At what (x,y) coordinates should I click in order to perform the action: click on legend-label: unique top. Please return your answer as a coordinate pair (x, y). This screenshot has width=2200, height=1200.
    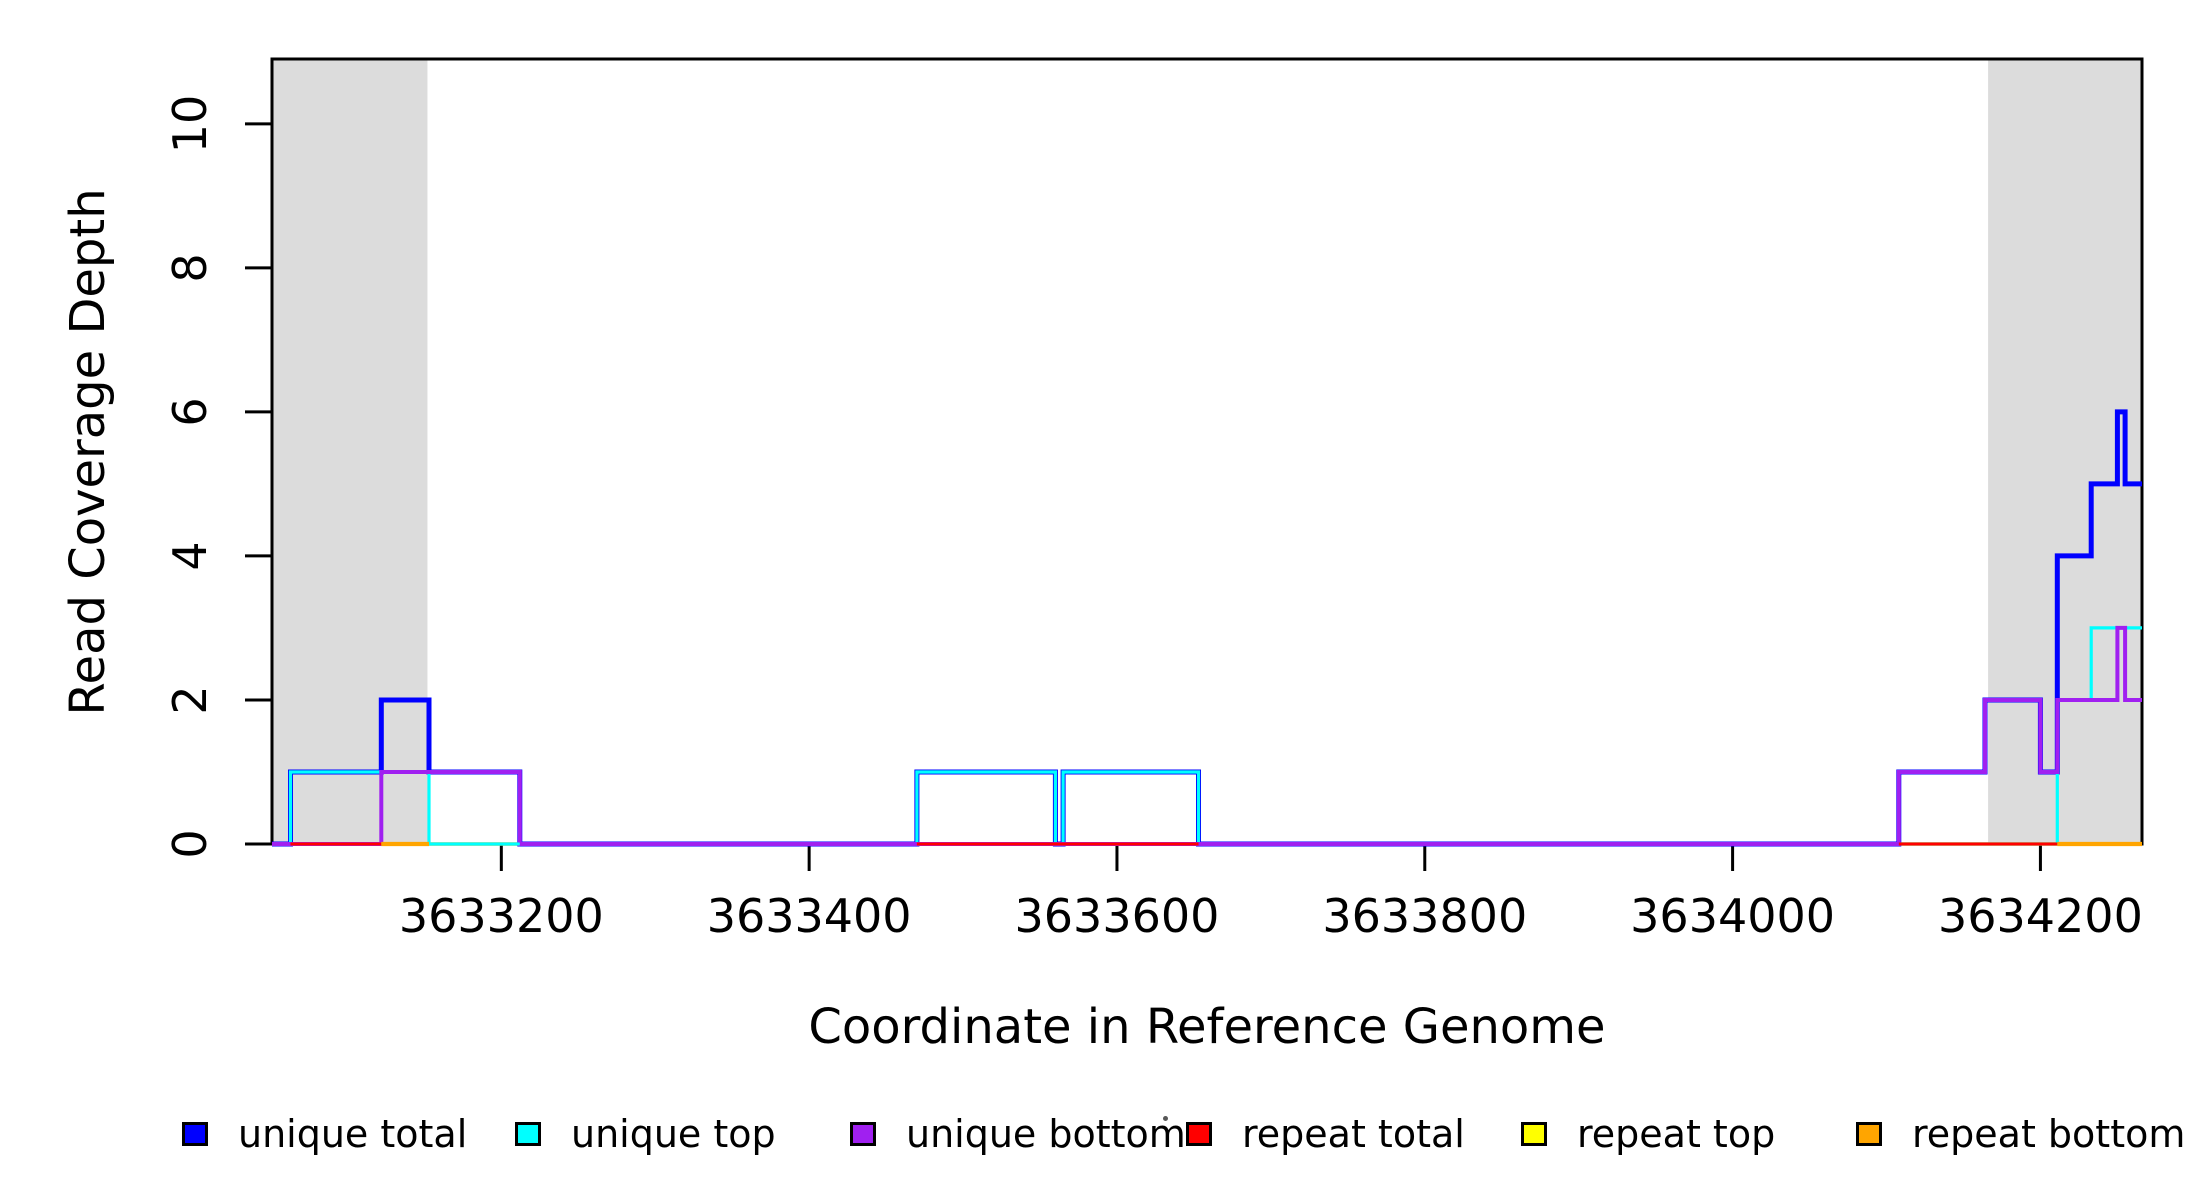
    Looking at the image, I should click on (673, 1134).